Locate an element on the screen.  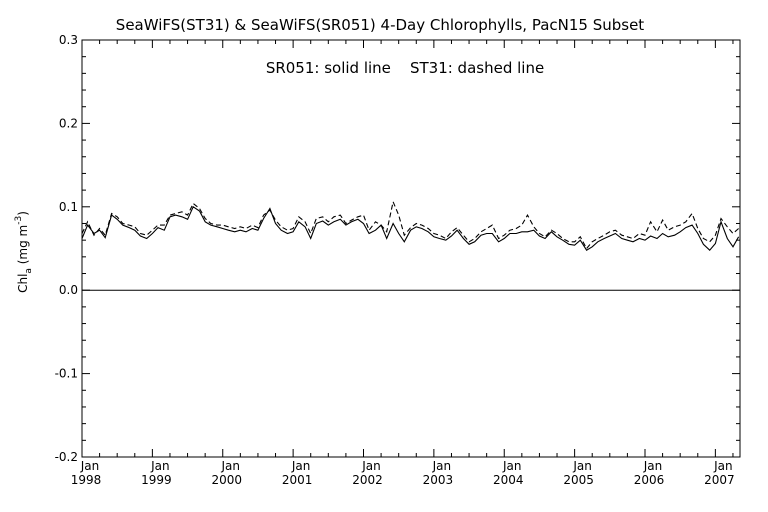
y-tick-label: -0.2 is located at coordinates (66, 457).